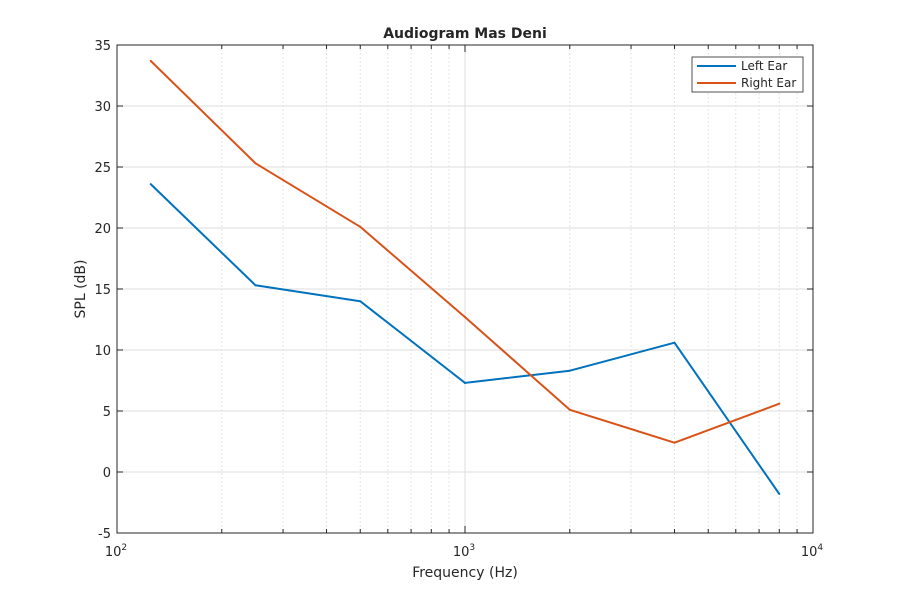 This screenshot has height=605, width=900. Describe the element at coordinates (768, 83) in the screenshot. I see `legend-label-right-ear: Right Ear` at that location.